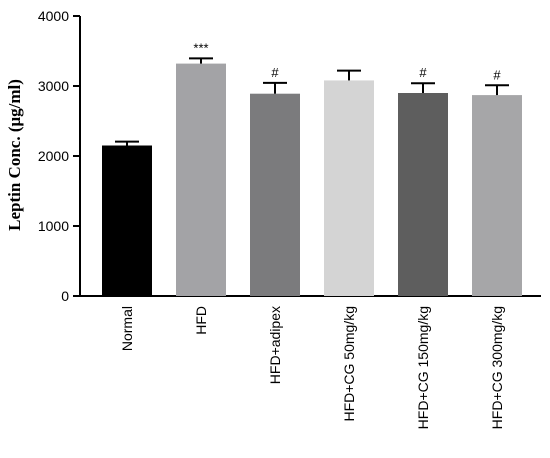  Describe the element at coordinates (347, 61) in the screenshot. I see `significance-annotations: *** # # #` at that location.